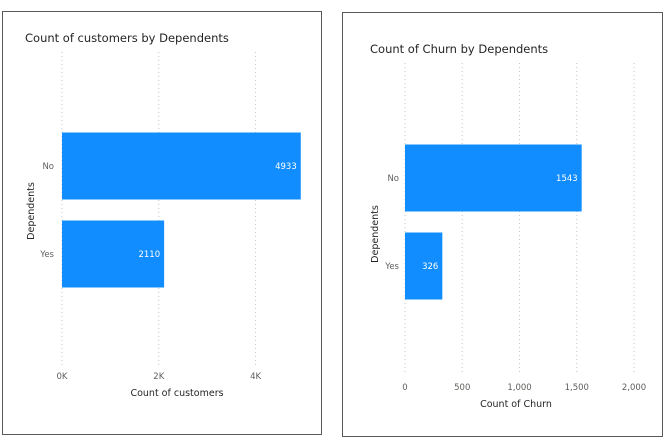 This screenshot has width=667, height=445. I want to click on data-label: 2110, so click(149, 255).